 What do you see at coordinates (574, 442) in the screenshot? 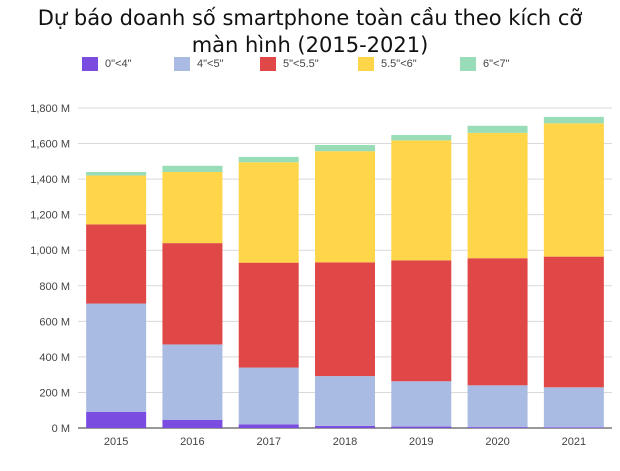
I see `x-tick-label: 2021` at bounding box center [574, 442].